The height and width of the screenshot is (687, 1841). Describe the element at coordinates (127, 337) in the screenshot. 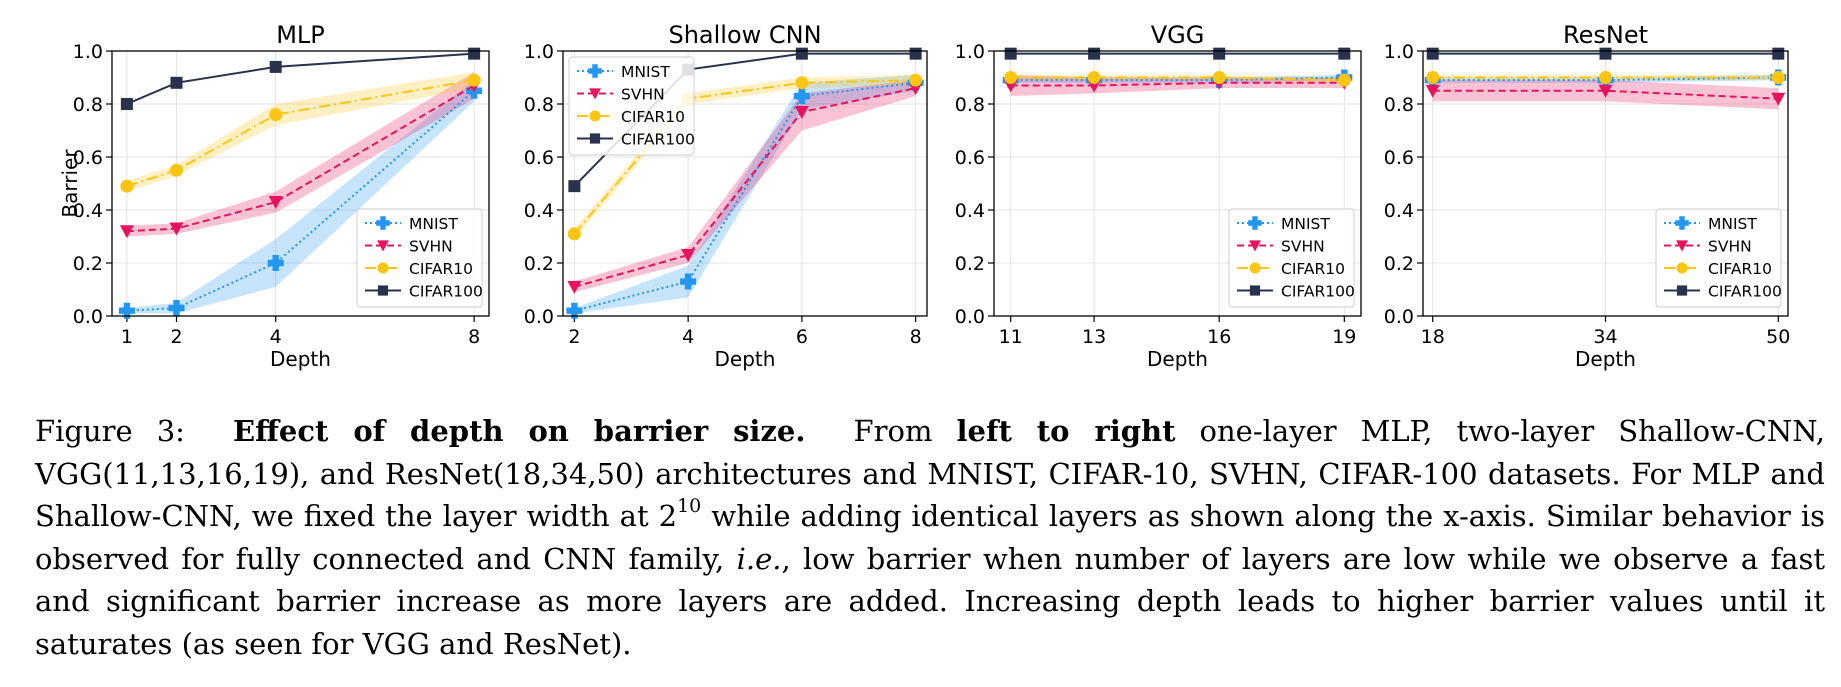

I see `x-tick-label: 1` at that location.